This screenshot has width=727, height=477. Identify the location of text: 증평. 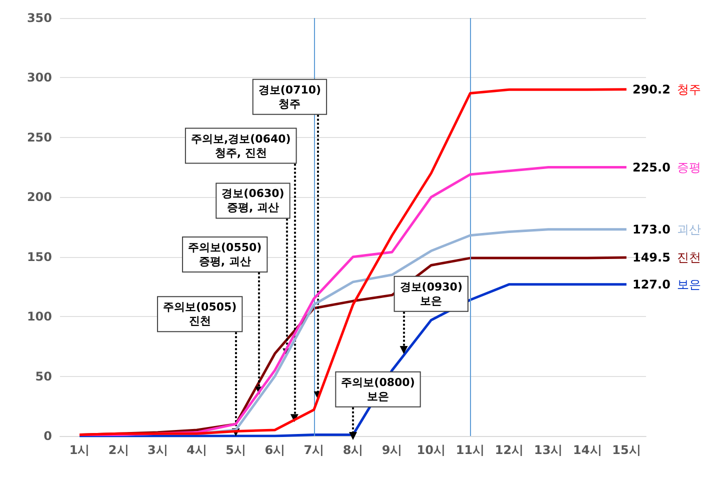
(689, 167).